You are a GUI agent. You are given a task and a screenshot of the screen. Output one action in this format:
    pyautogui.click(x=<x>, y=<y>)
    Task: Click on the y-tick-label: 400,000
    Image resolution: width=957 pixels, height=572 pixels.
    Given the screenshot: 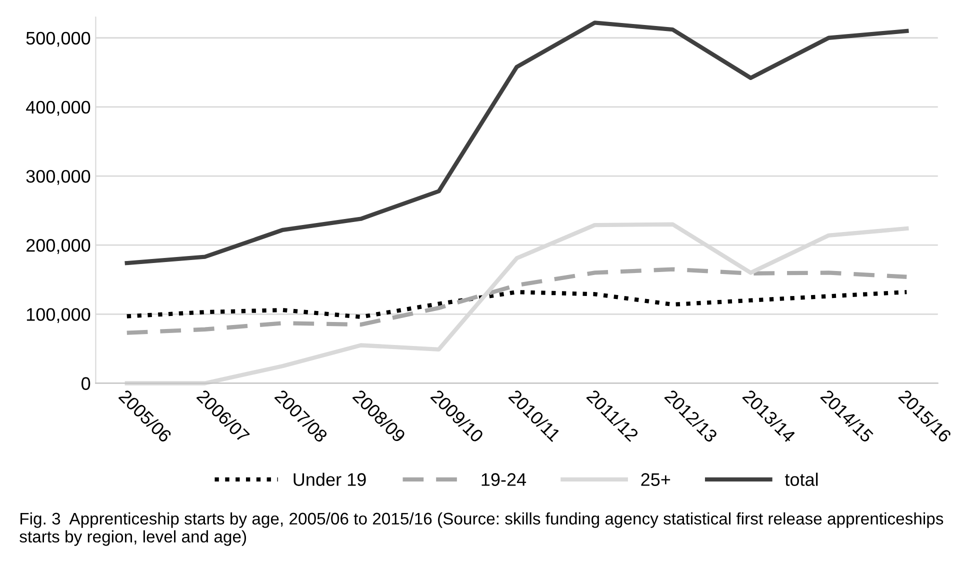 What is the action you would take?
    pyautogui.click(x=58, y=108)
    